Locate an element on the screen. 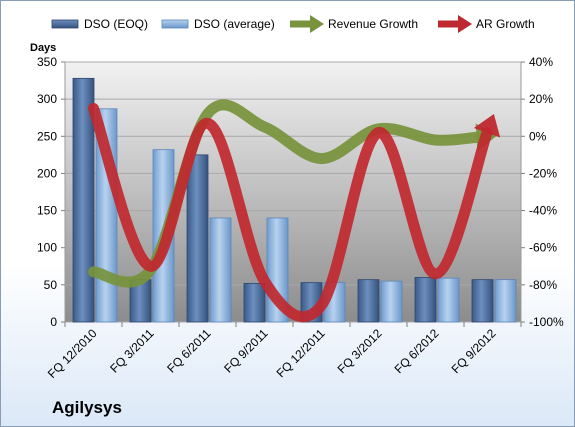  right-tick-label: -60% is located at coordinates (543, 248).